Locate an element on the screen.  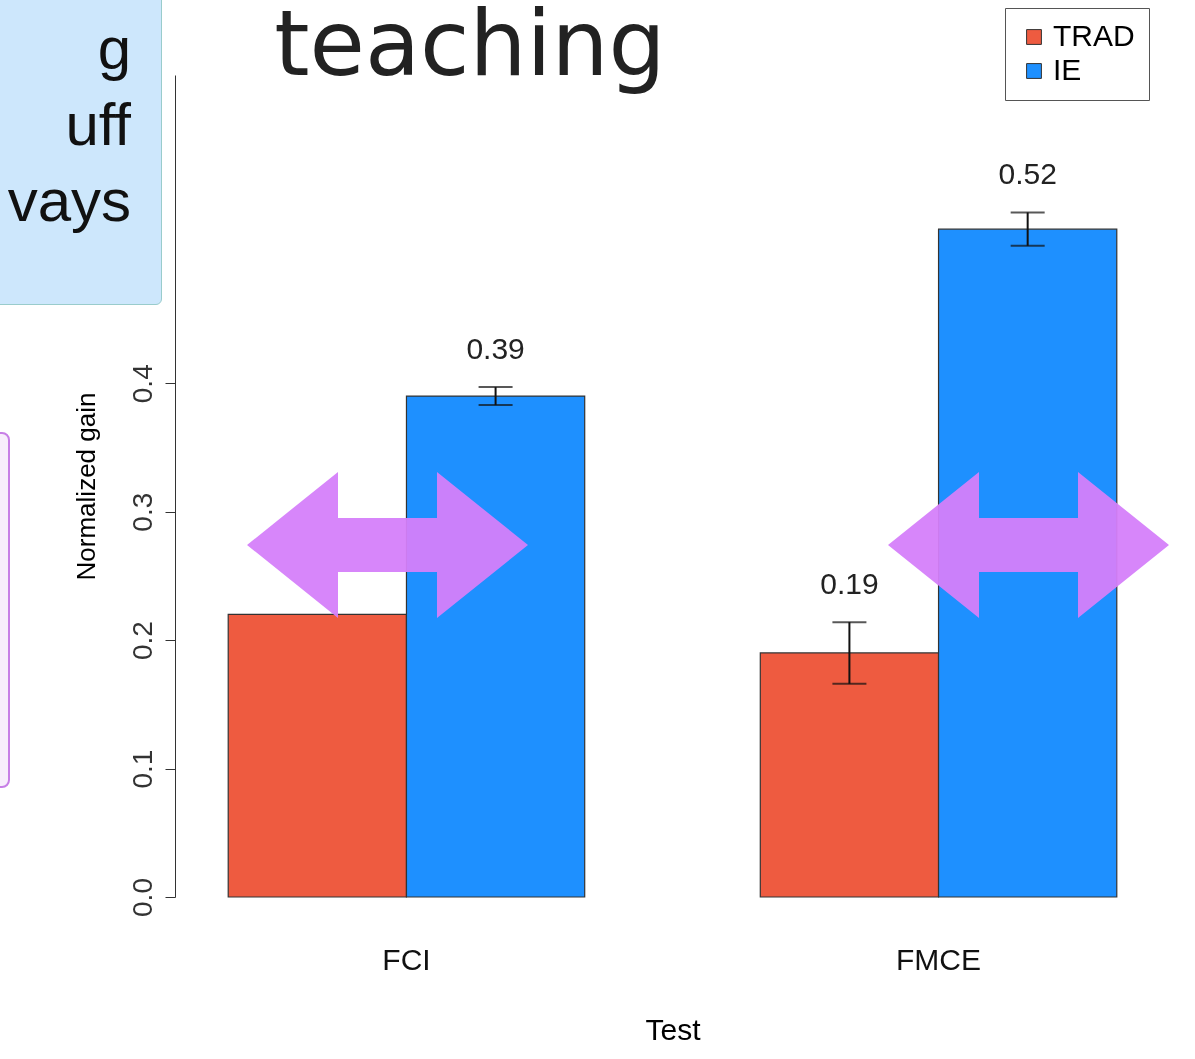
x-tick-label: FCI is located at coordinates (406, 959).